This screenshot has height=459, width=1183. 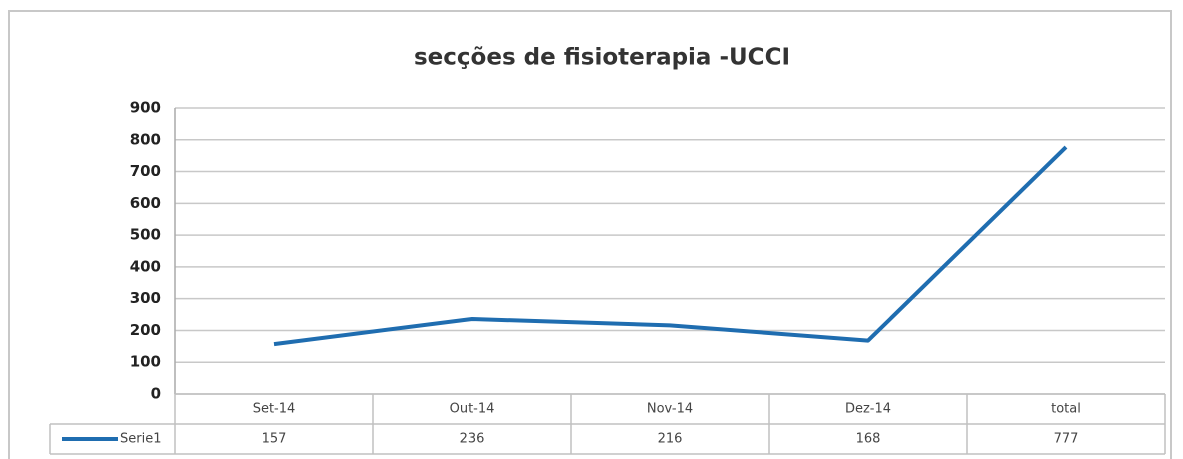 What do you see at coordinates (145, 203) in the screenshot?
I see `y-tick-label: 600` at bounding box center [145, 203].